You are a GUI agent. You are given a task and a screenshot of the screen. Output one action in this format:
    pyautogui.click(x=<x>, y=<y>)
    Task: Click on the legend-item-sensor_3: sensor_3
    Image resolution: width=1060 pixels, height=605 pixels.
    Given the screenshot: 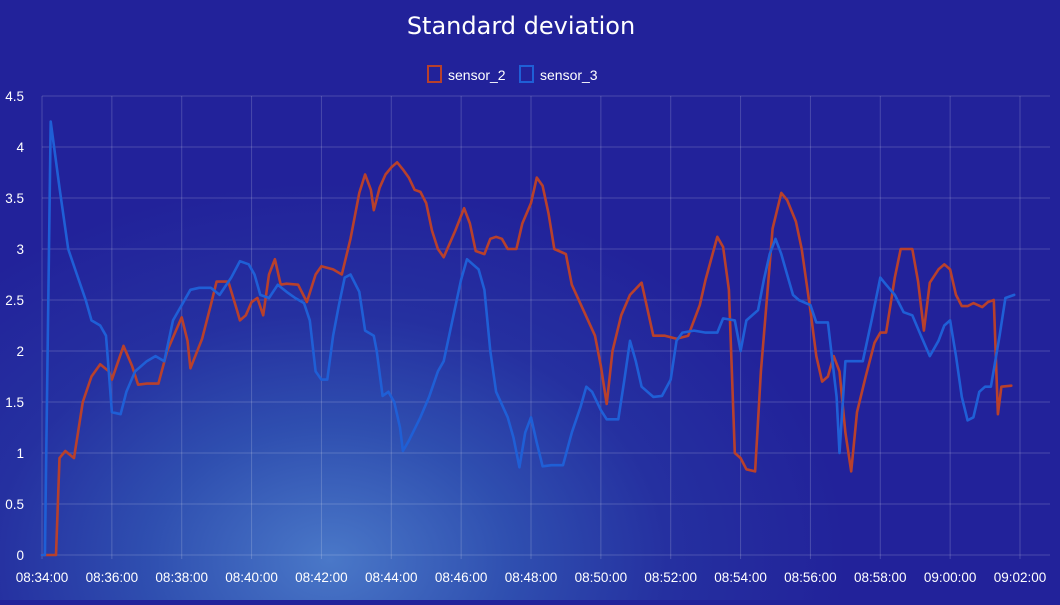 What is the action you would take?
    pyautogui.click(x=558, y=74)
    